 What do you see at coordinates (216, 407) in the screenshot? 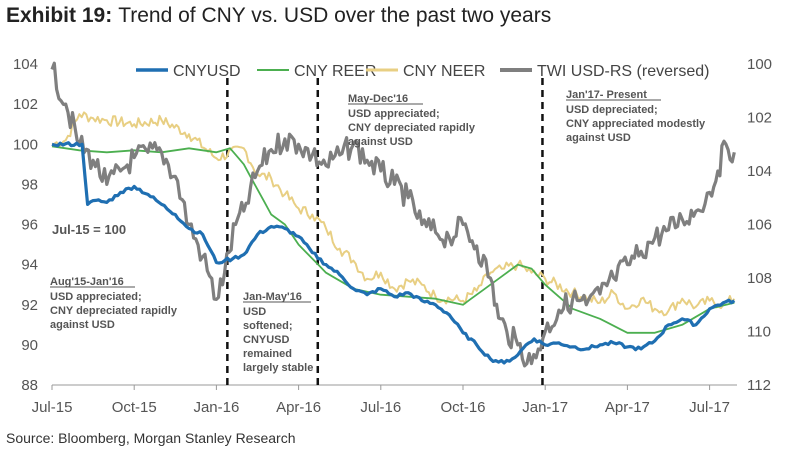
I see `x-tick-label: Jan-16` at bounding box center [216, 407].